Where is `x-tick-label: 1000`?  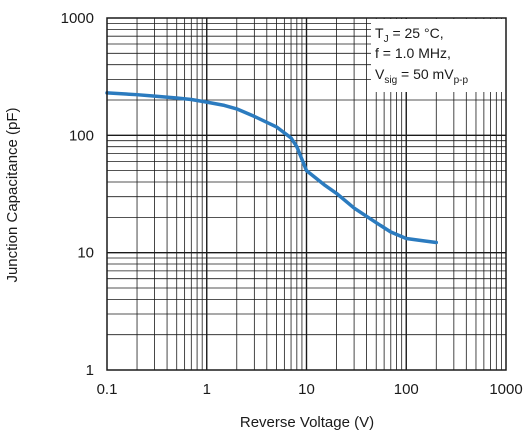
x-tick-label: 1000 is located at coordinates (505, 389).